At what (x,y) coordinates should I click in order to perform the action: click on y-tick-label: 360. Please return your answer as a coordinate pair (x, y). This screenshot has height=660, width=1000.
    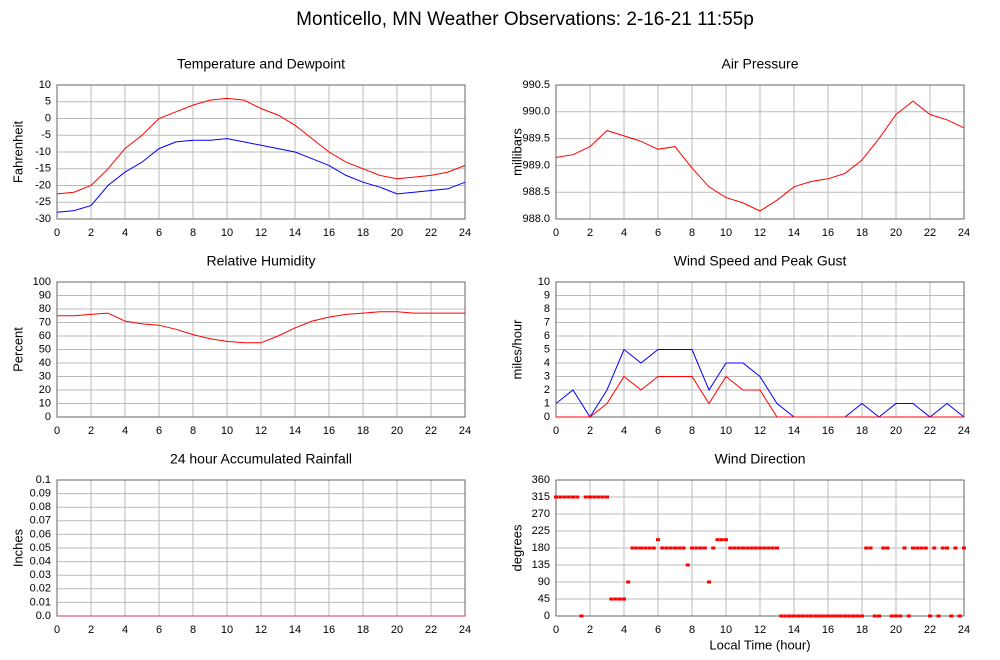
    Looking at the image, I should click on (541, 480).